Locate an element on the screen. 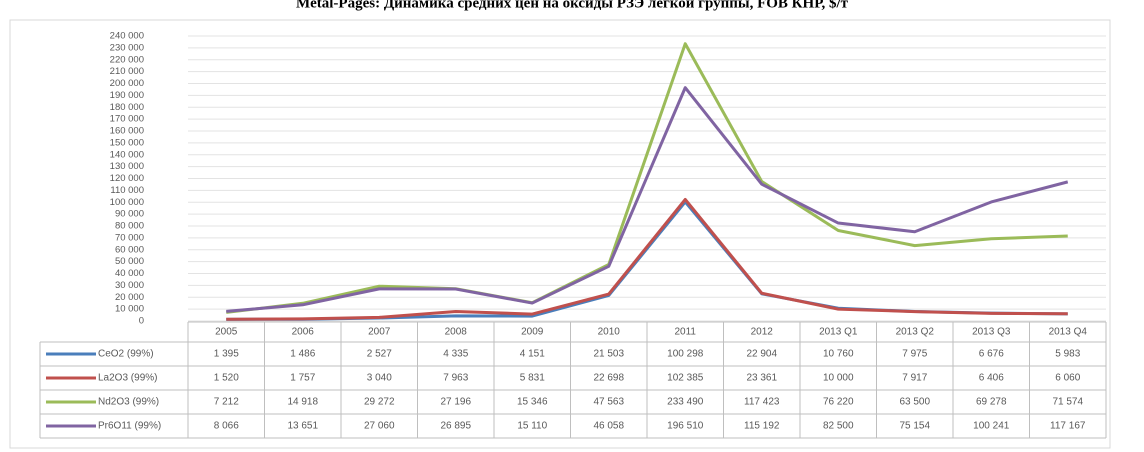  table-cell: 4 151 is located at coordinates (532, 354).